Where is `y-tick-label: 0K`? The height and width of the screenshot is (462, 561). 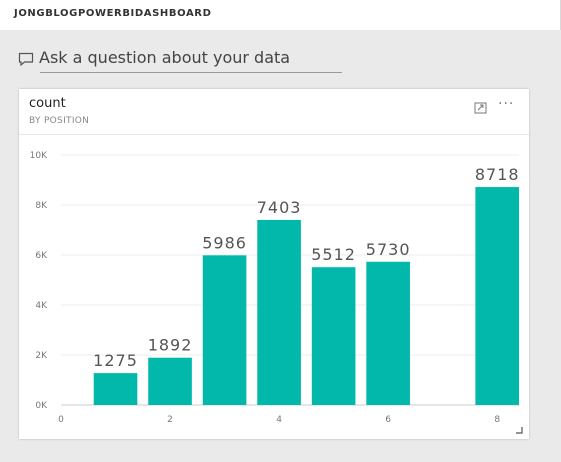
y-tick-label: 0K is located at coordinates (41, 406).